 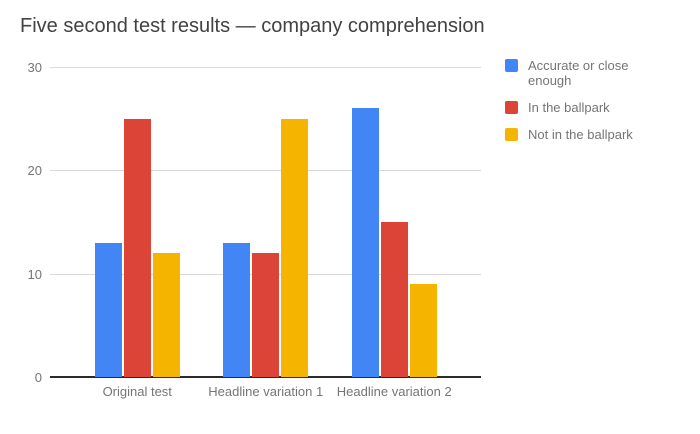 I want to click on x-axis-label: Headline variation 2, so click(x=394, y=391).